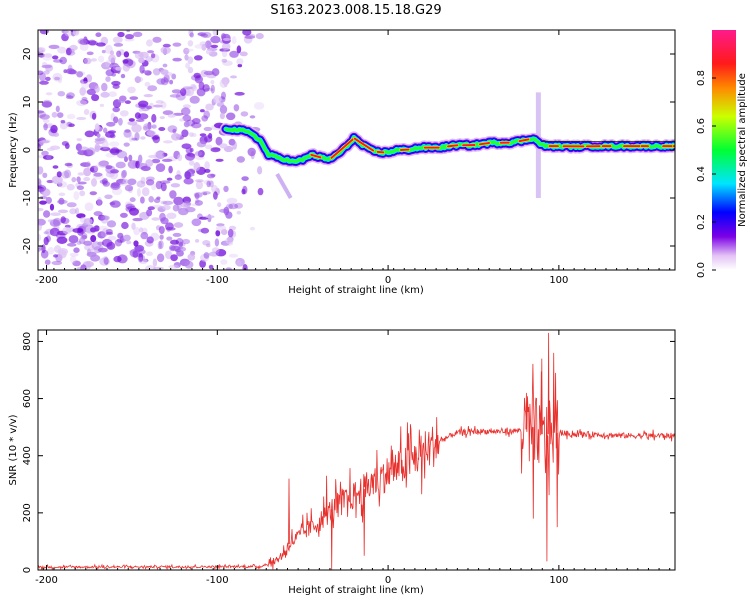  Describe the element at coordinates (284, 186) in the screenshot. I see `spectrogram-branch` at that location.